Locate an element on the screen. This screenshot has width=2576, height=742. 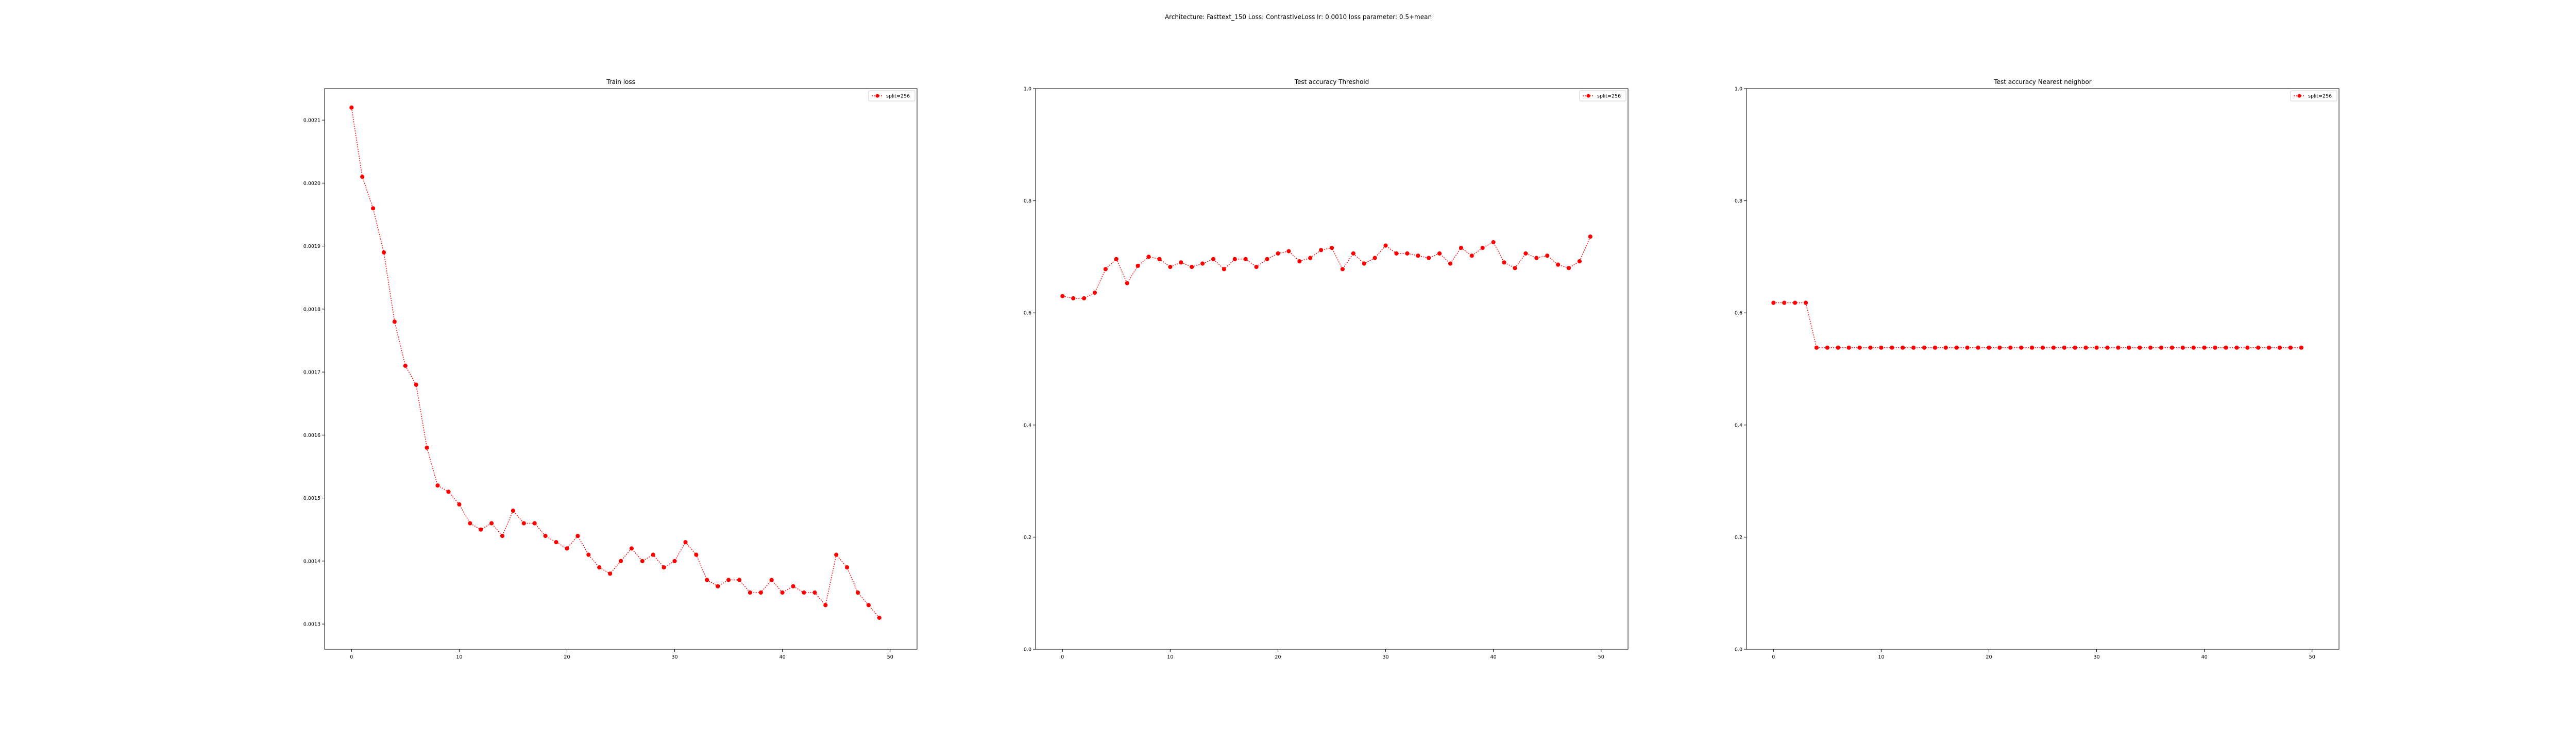
y-tick-label: 0.0013 is located at coordinates (311, 625).